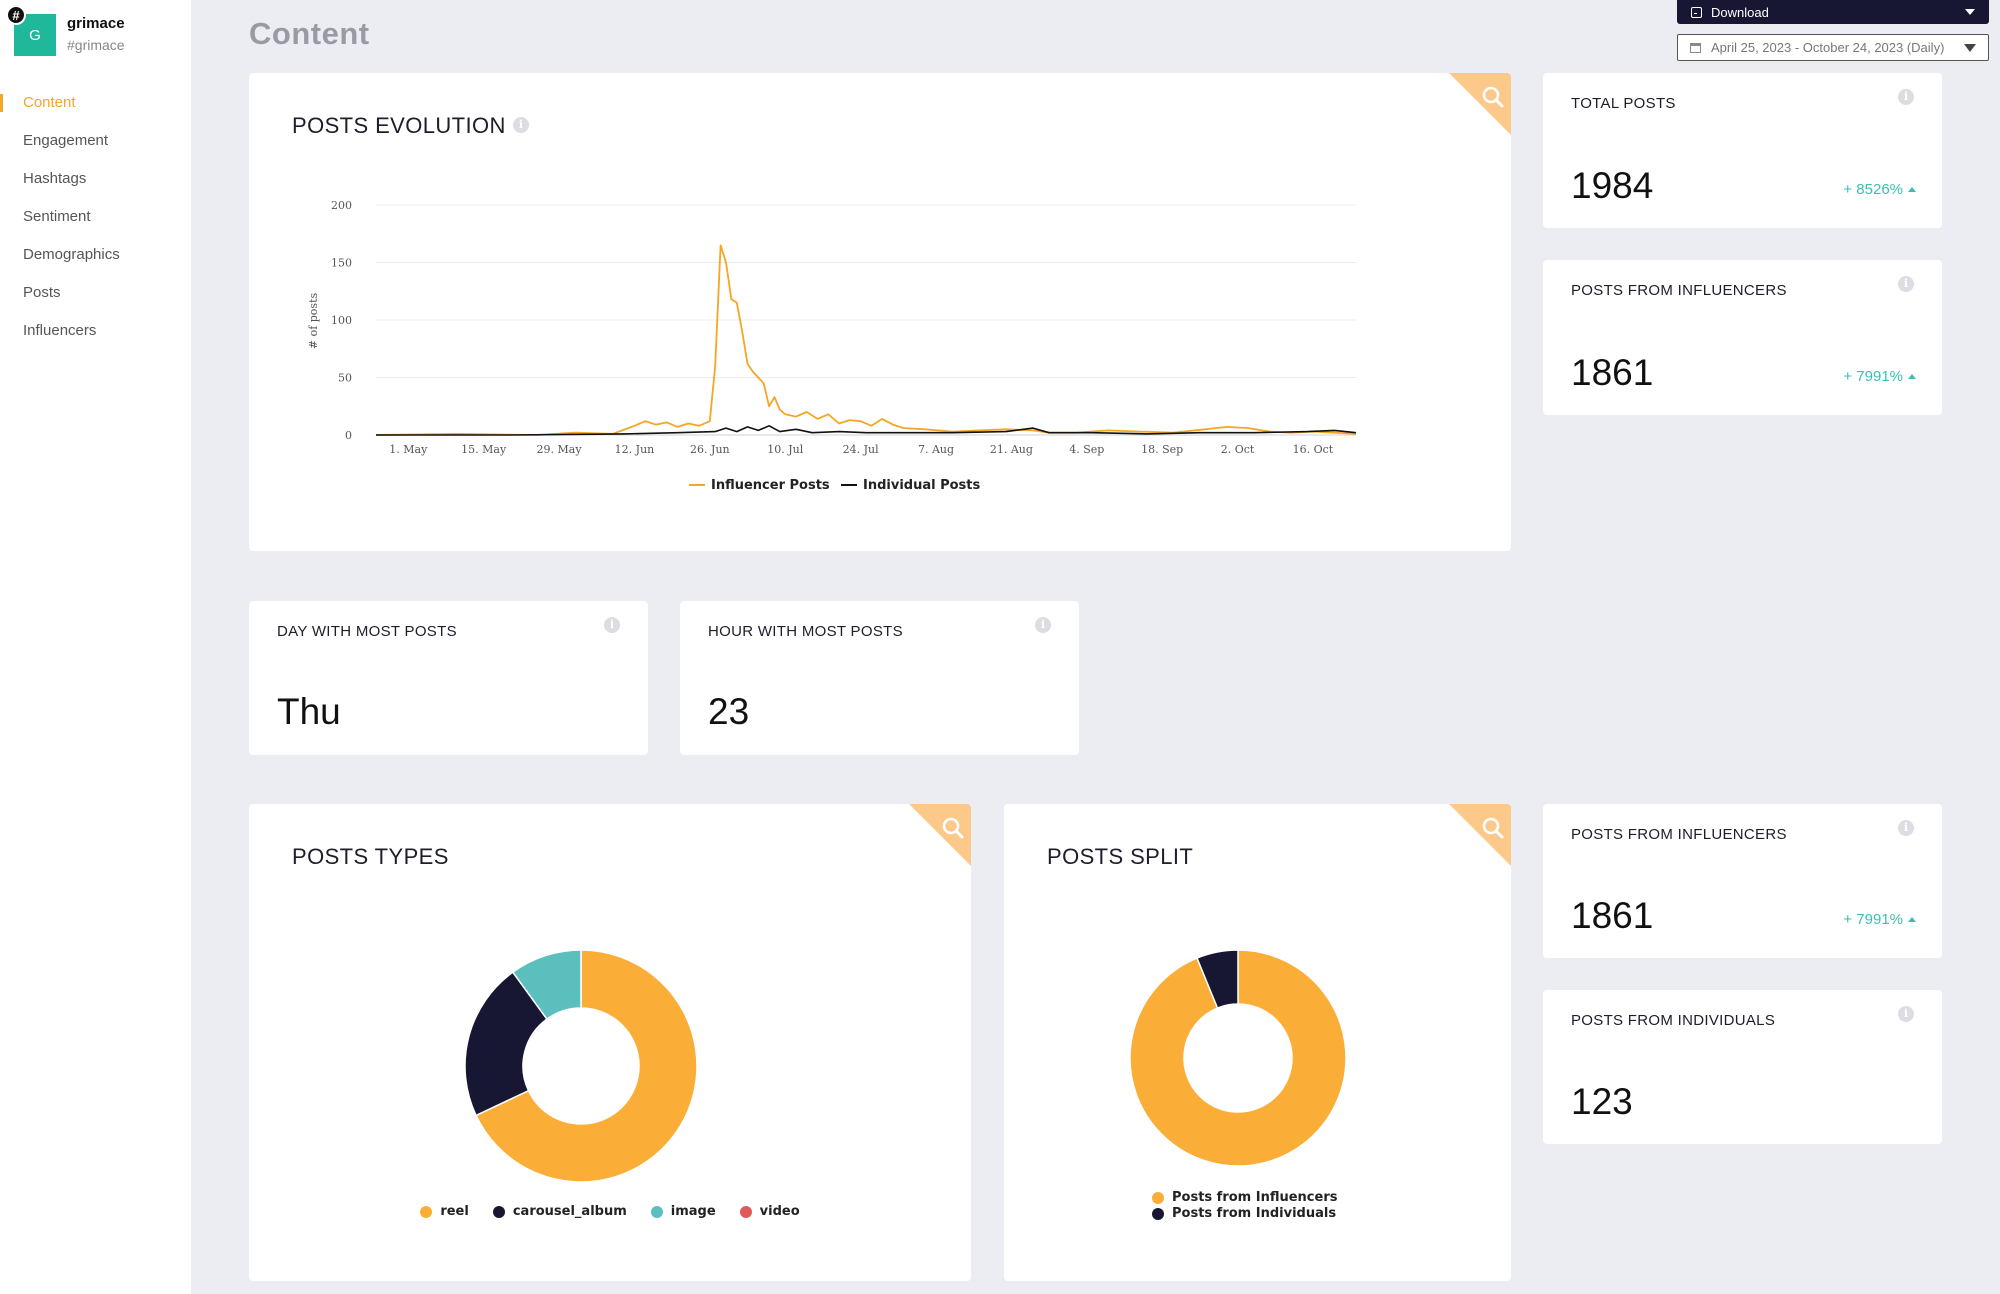 The image size is (2000, 1294). What do you see at coordinates (454, 1211) in the screenshot?
I see `legend-label: reel` at bounding box center [454, 1211].